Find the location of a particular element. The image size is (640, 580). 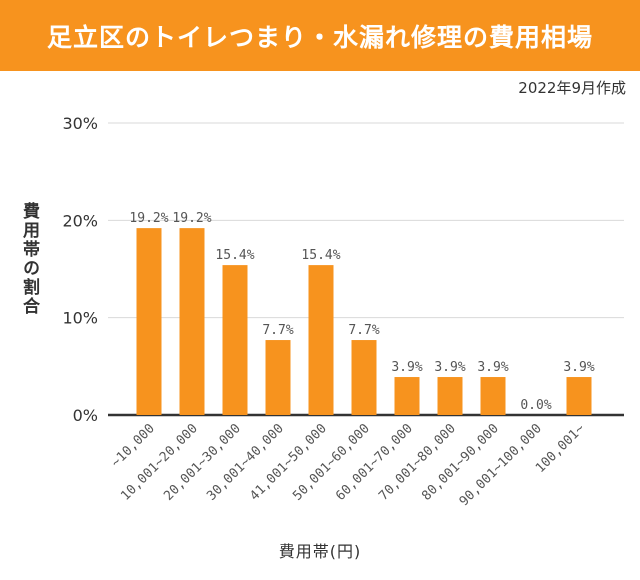

x-tick-label: 70,001~80,000 is located at coordinates (417, 462).